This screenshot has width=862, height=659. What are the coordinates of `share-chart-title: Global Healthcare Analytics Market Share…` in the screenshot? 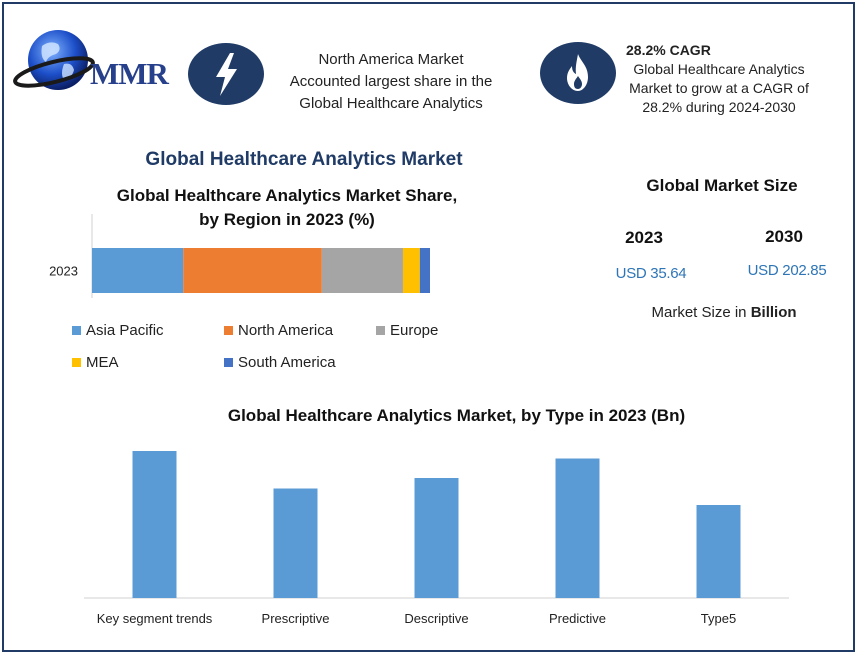 It's located at (287, 208).